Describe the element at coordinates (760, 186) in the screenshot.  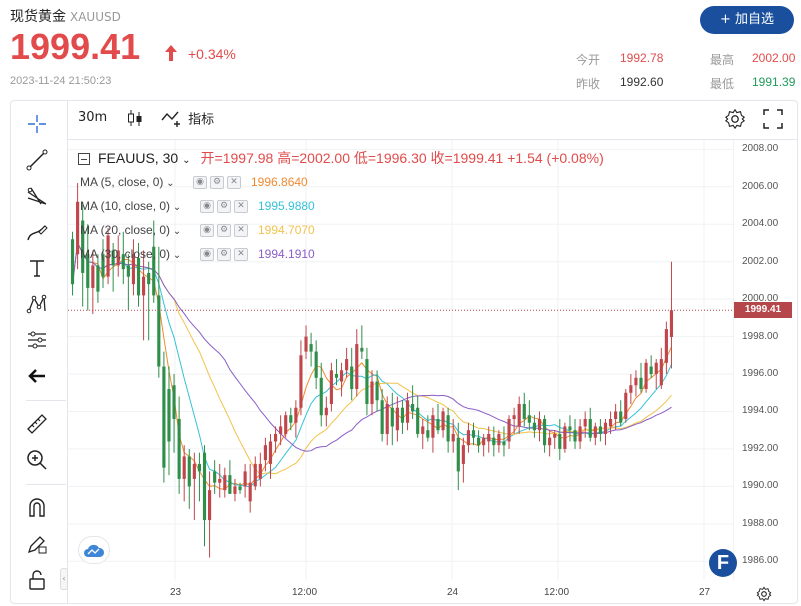
I see `y-tick-label: 2006.00` at that location.